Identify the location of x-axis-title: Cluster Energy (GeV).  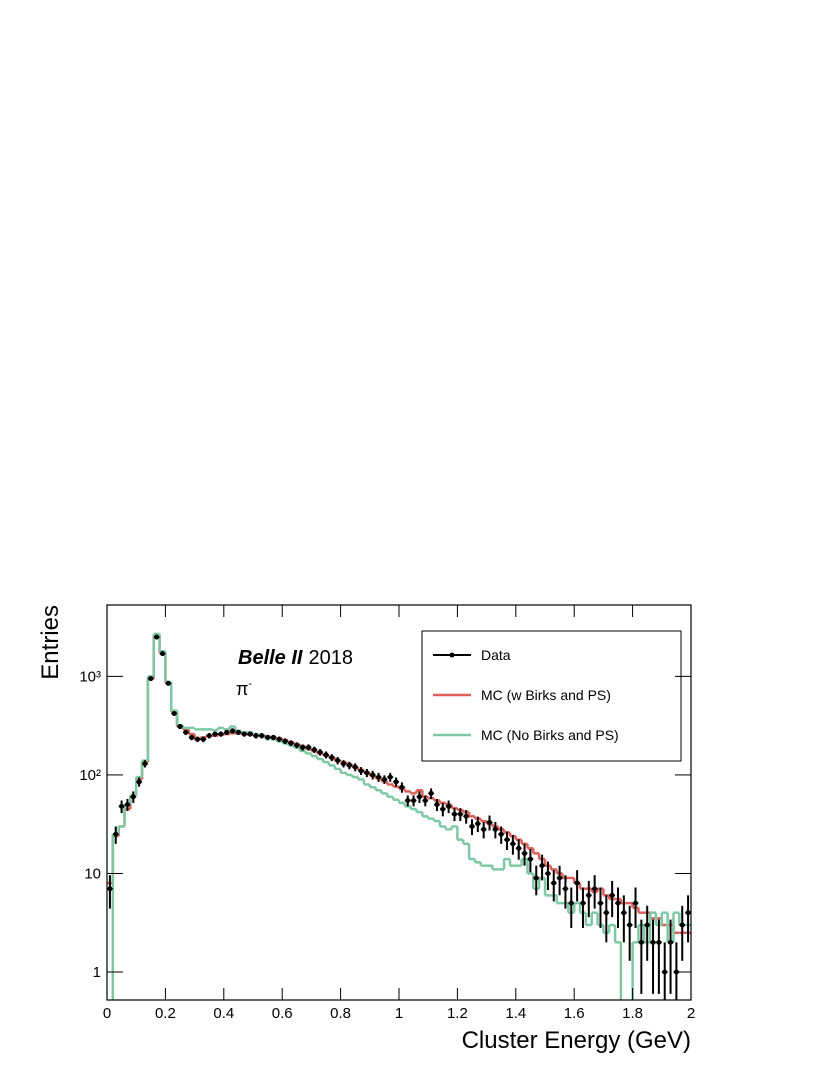
(576, 1040).